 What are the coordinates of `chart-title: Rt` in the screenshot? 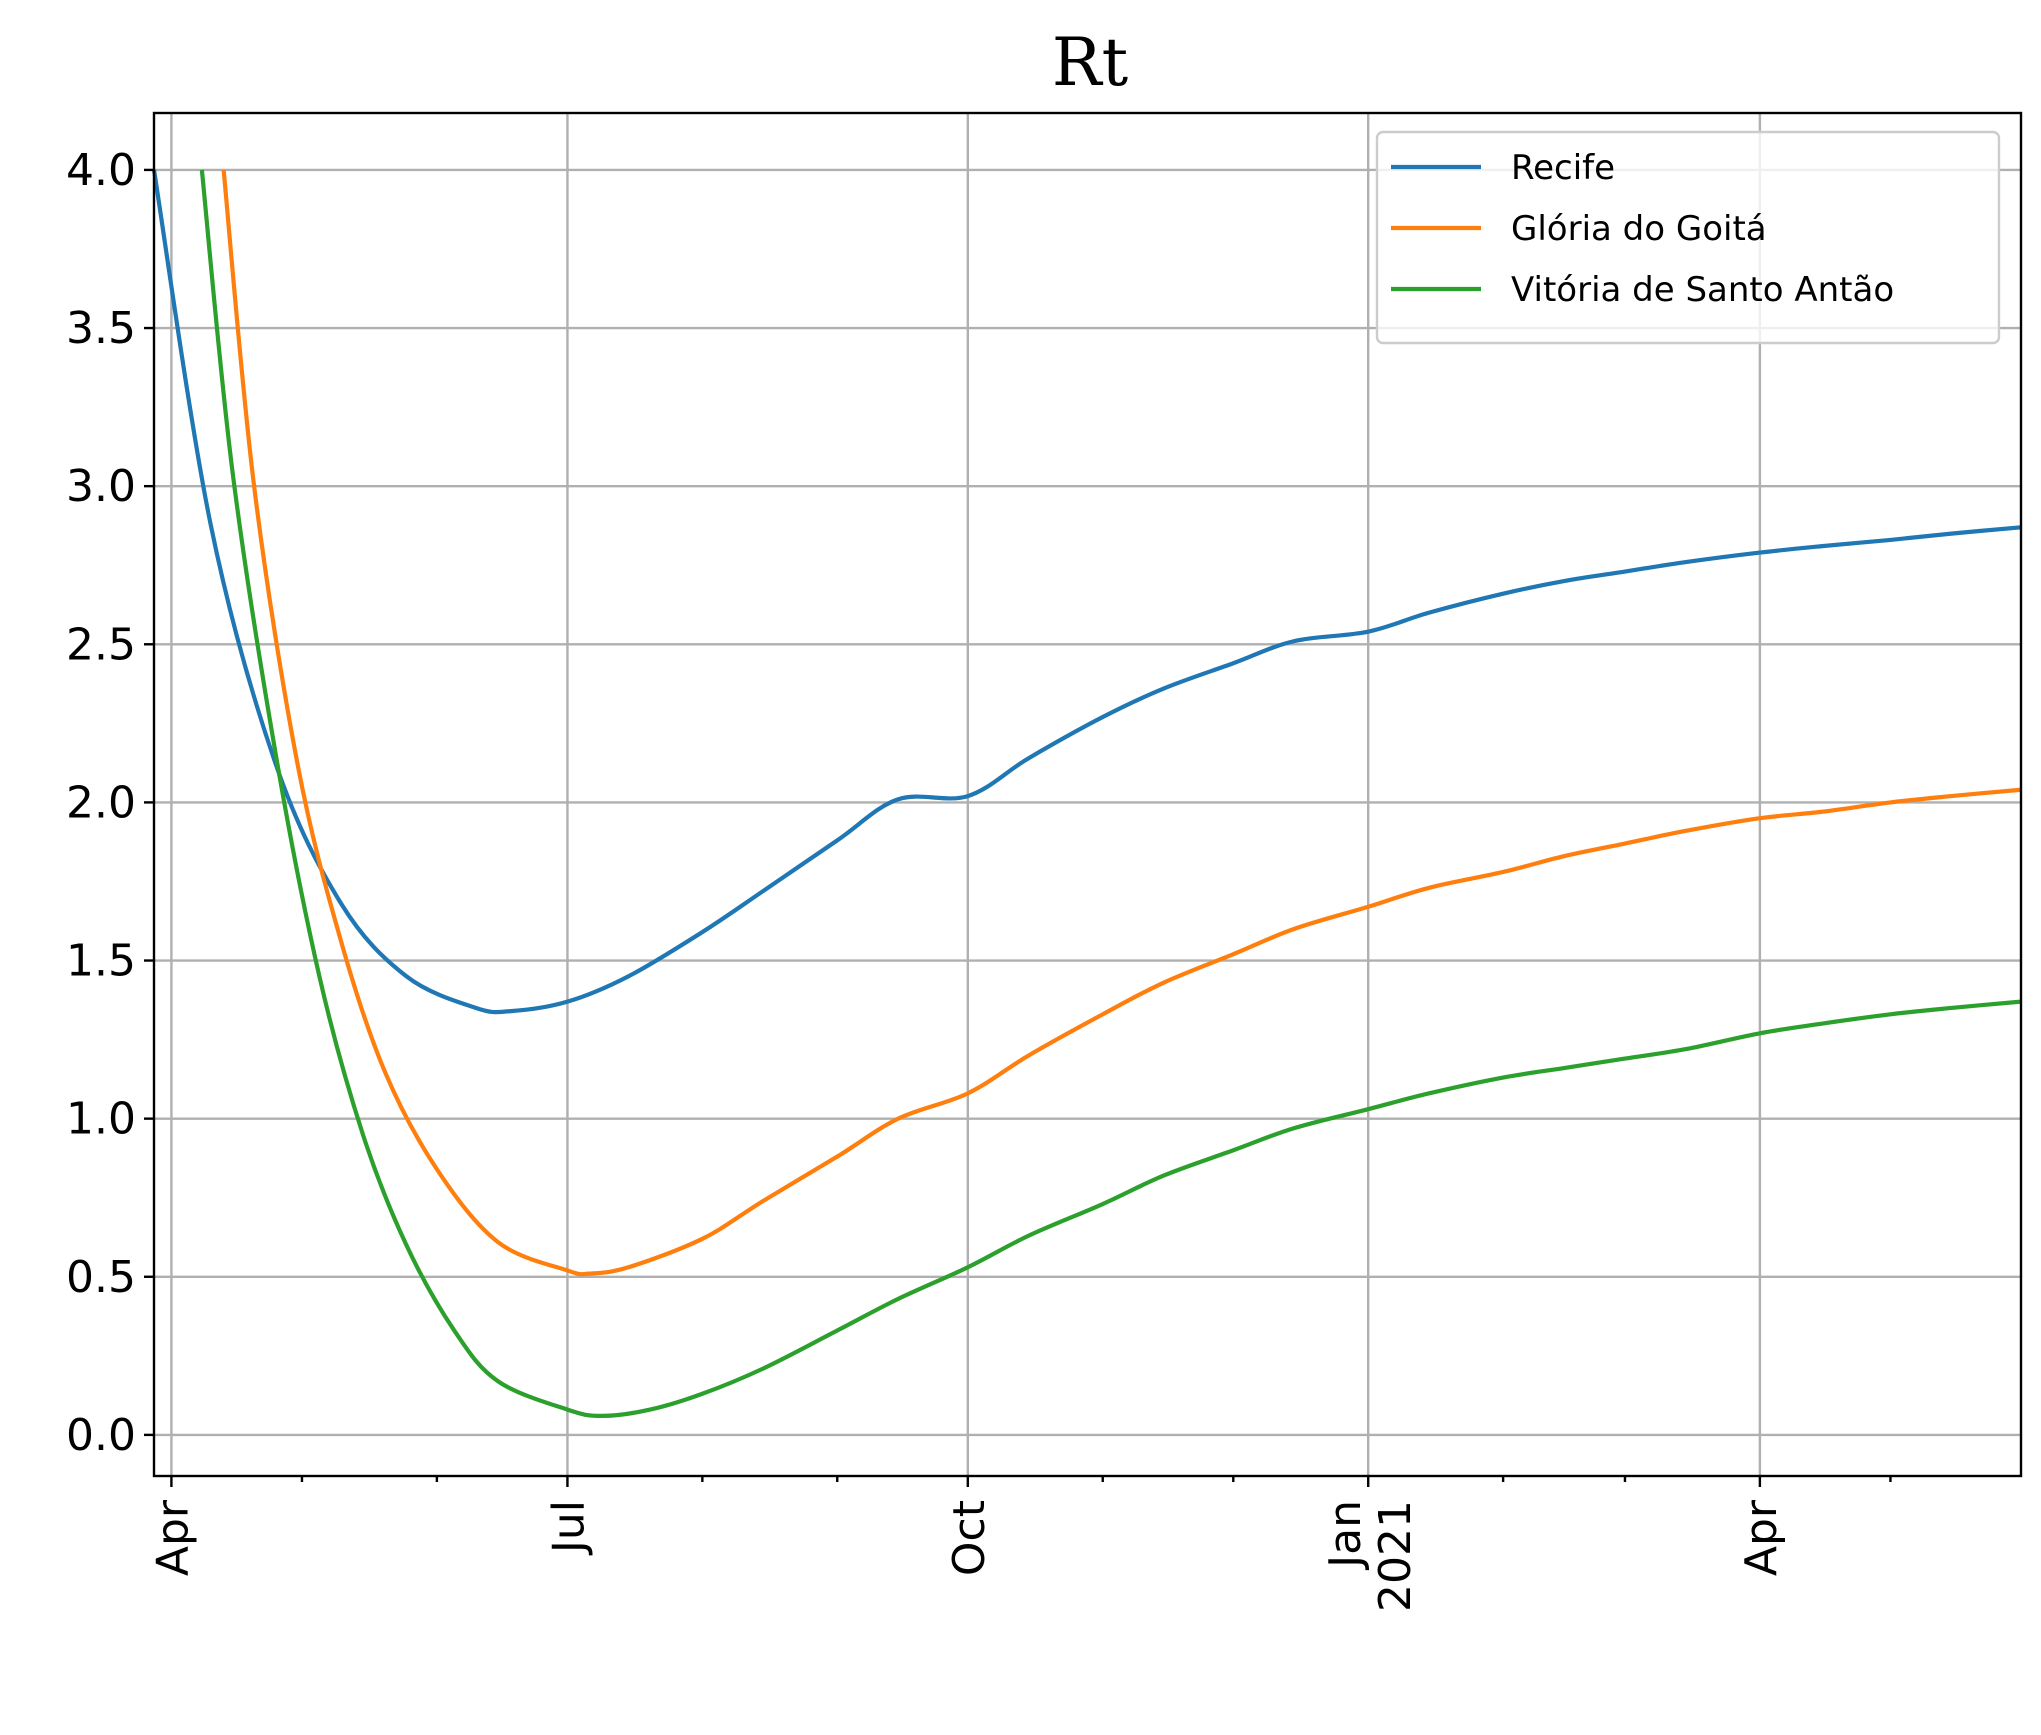 It's located at (1090, 62).